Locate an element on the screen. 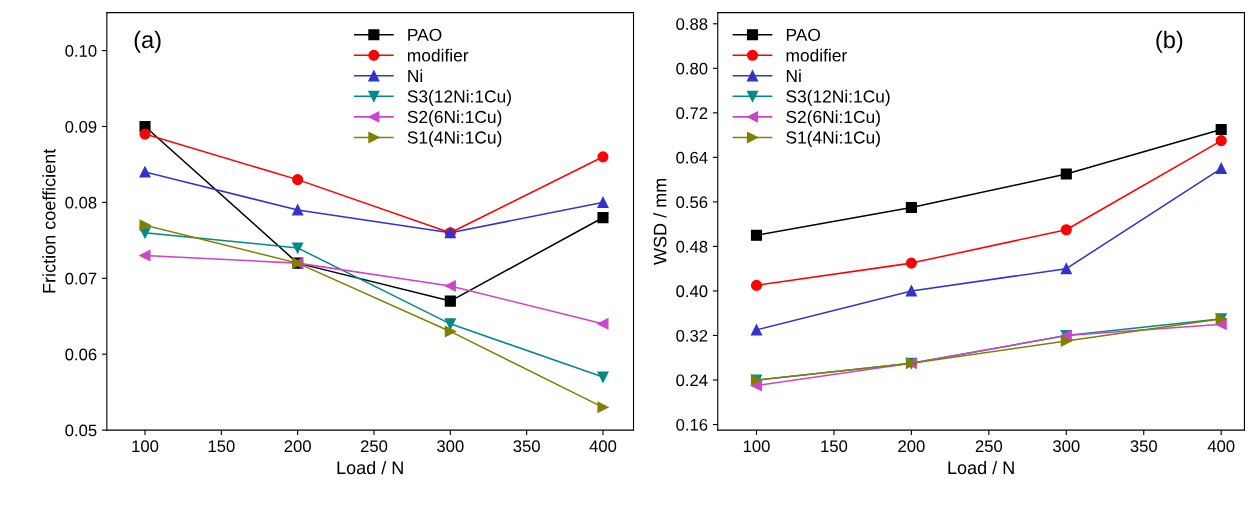 This screenshot has width=1257, height=506. y-tick-label: 0.40 is located at coordinates (692, 291).